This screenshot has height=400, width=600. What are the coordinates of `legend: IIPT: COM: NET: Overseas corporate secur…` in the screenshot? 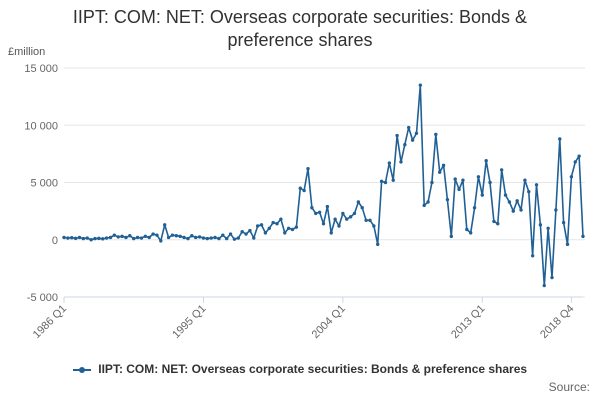 It's located at (300, 369).